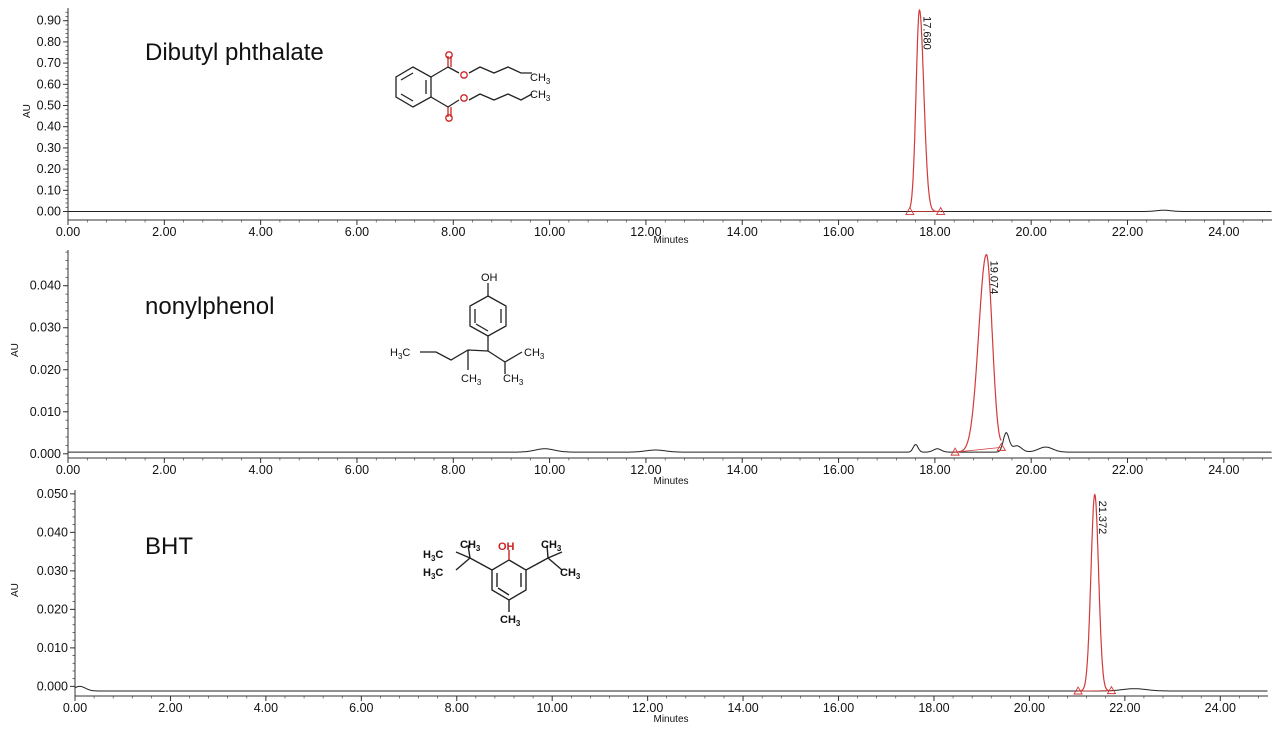  What do you see at coordinates (49, 212) in the screenshot?
I see `y-tick-label: 0.00` at bounding box center [49, 212].